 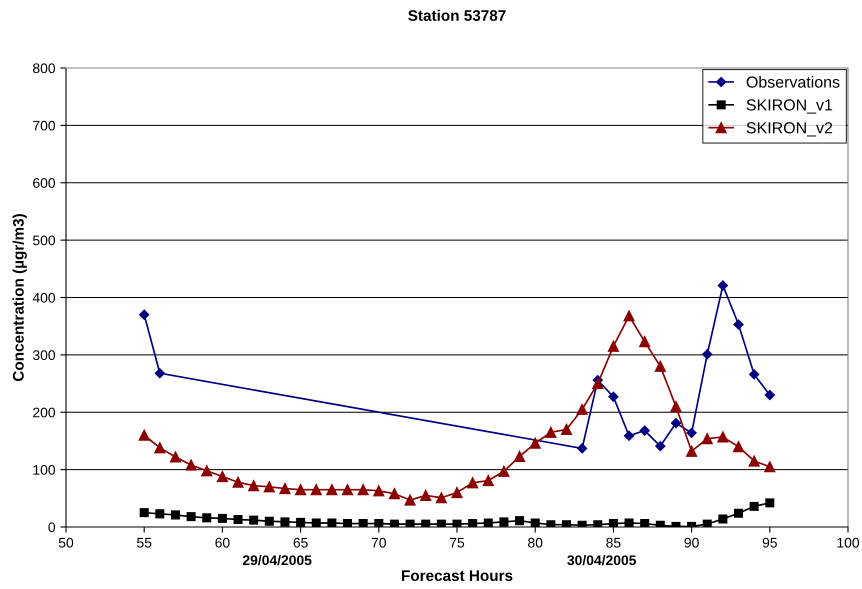 What do you see at coordinates (769, 543) in the screenshot?
I see `x-tick-label: 95` at bounding box center [769, 543].